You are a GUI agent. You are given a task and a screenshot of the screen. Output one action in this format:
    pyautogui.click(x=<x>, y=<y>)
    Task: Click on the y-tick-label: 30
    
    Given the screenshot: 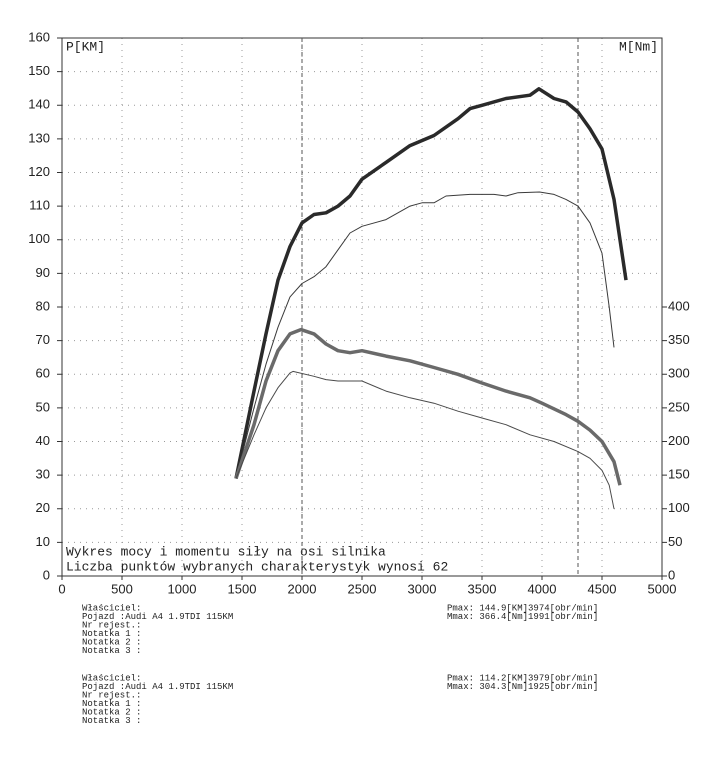 What is the action you would take?
    pyautogui.click(x=43, y=474)
    